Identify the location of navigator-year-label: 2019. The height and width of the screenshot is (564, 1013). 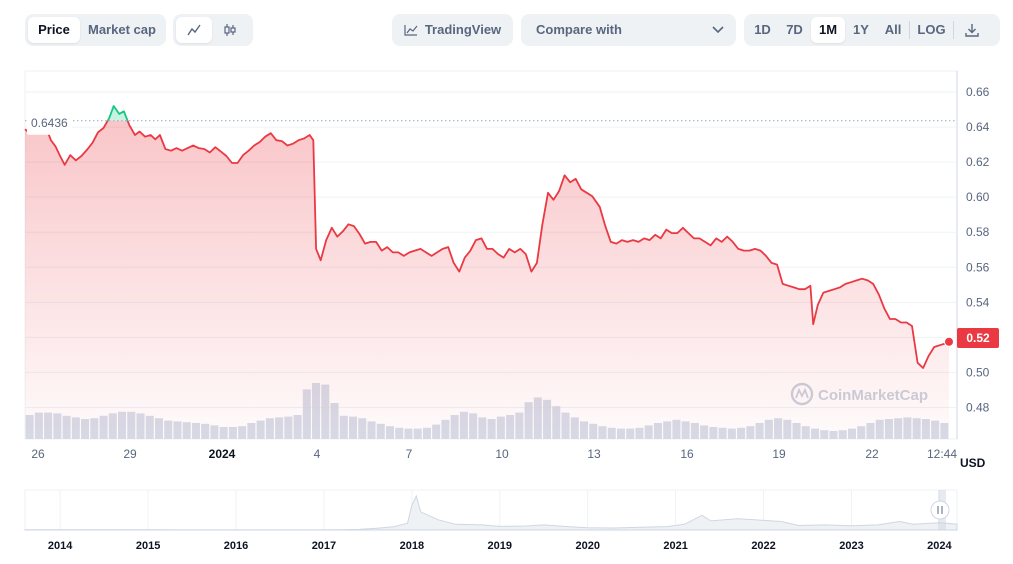
(500, 546).